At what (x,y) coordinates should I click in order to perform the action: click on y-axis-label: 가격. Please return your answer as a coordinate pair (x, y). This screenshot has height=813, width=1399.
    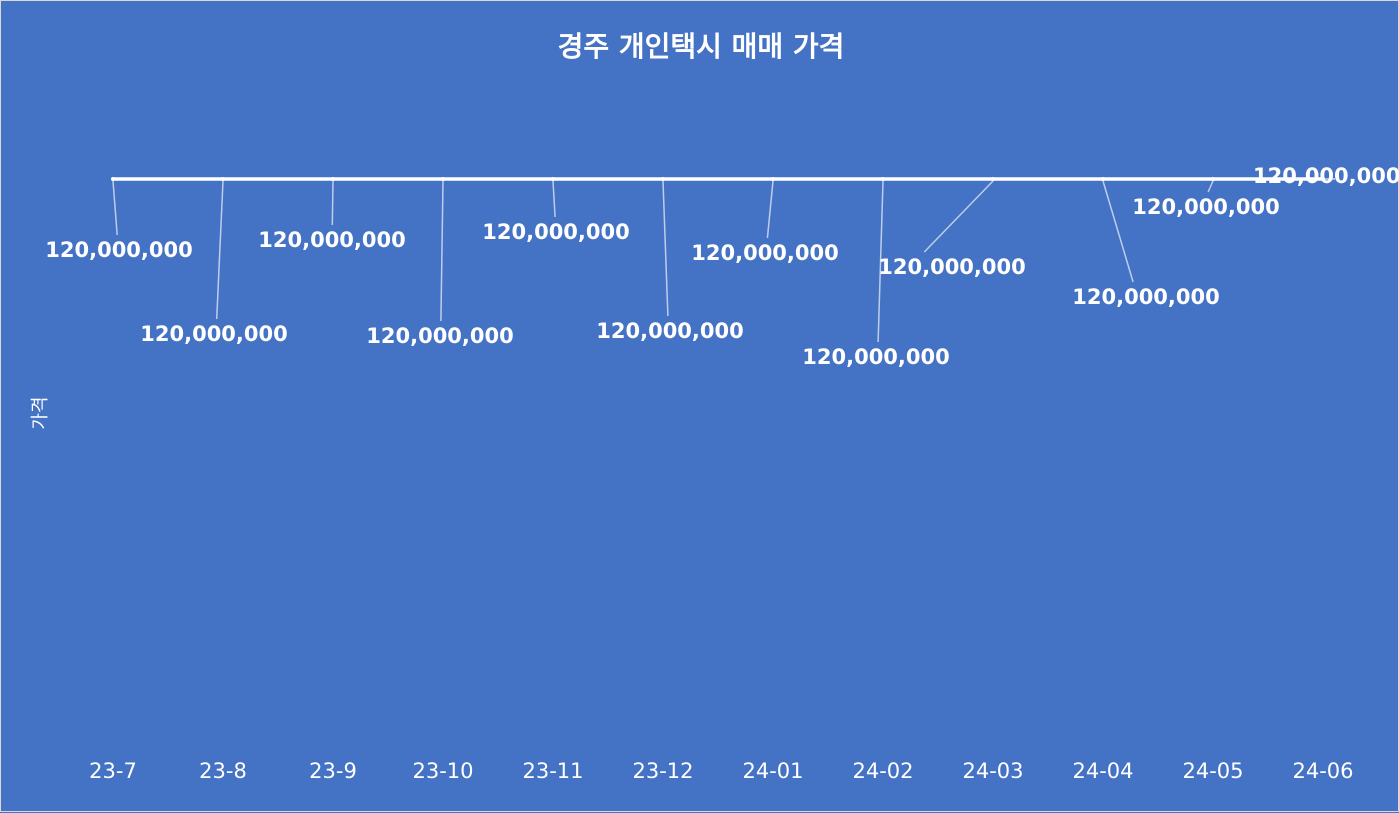
    Looking at the image, I should click on (40, 412).